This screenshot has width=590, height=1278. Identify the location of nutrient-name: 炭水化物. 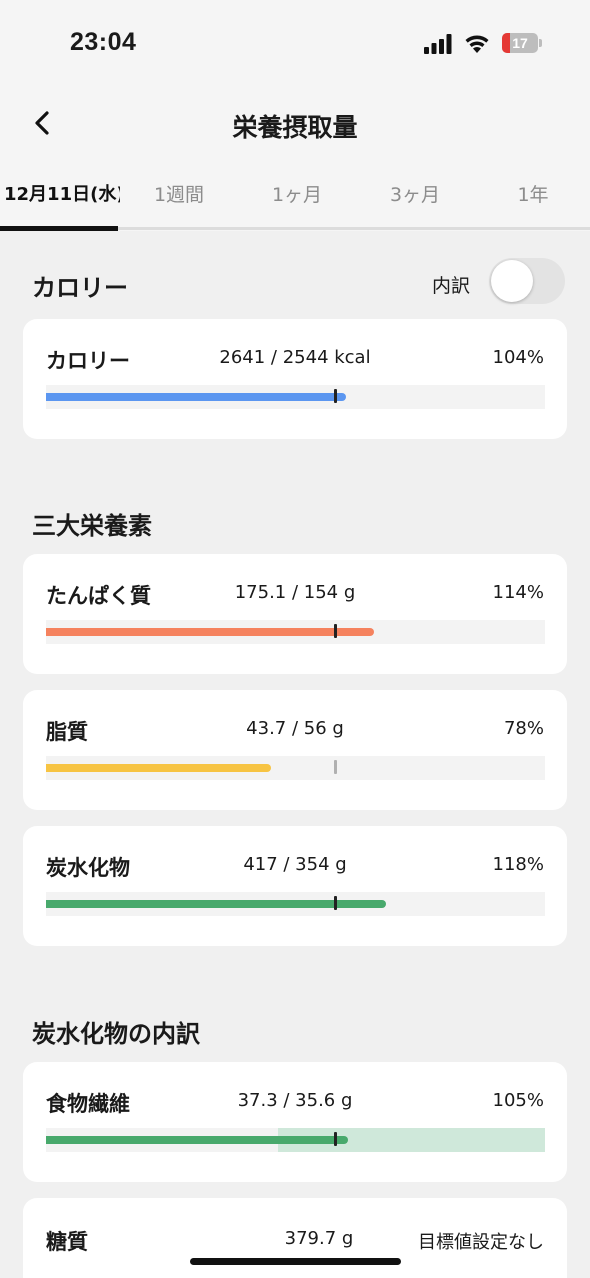
(88, 868).